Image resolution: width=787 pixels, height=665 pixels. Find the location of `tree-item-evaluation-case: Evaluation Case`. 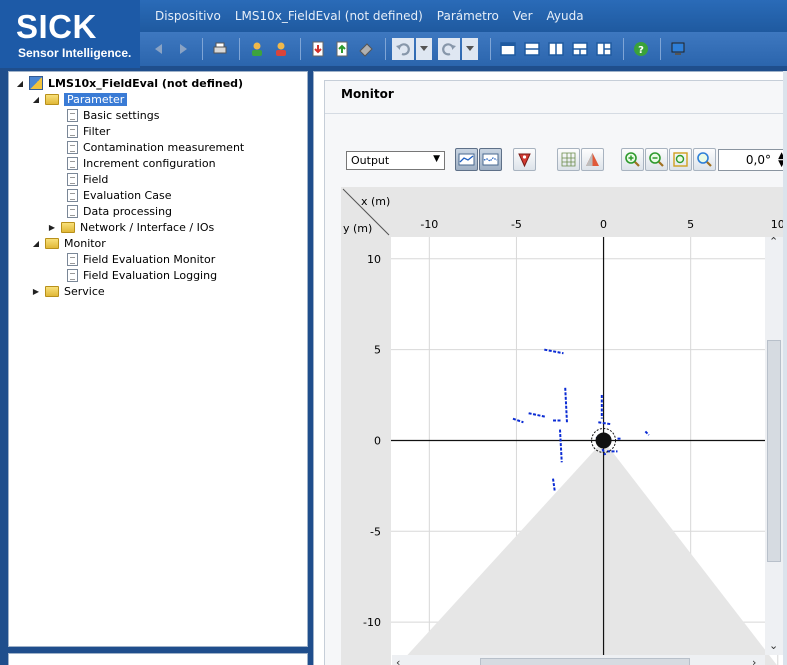

tree-item-evaluation-case: Evaluation Case is located at coordinates (119, 195).